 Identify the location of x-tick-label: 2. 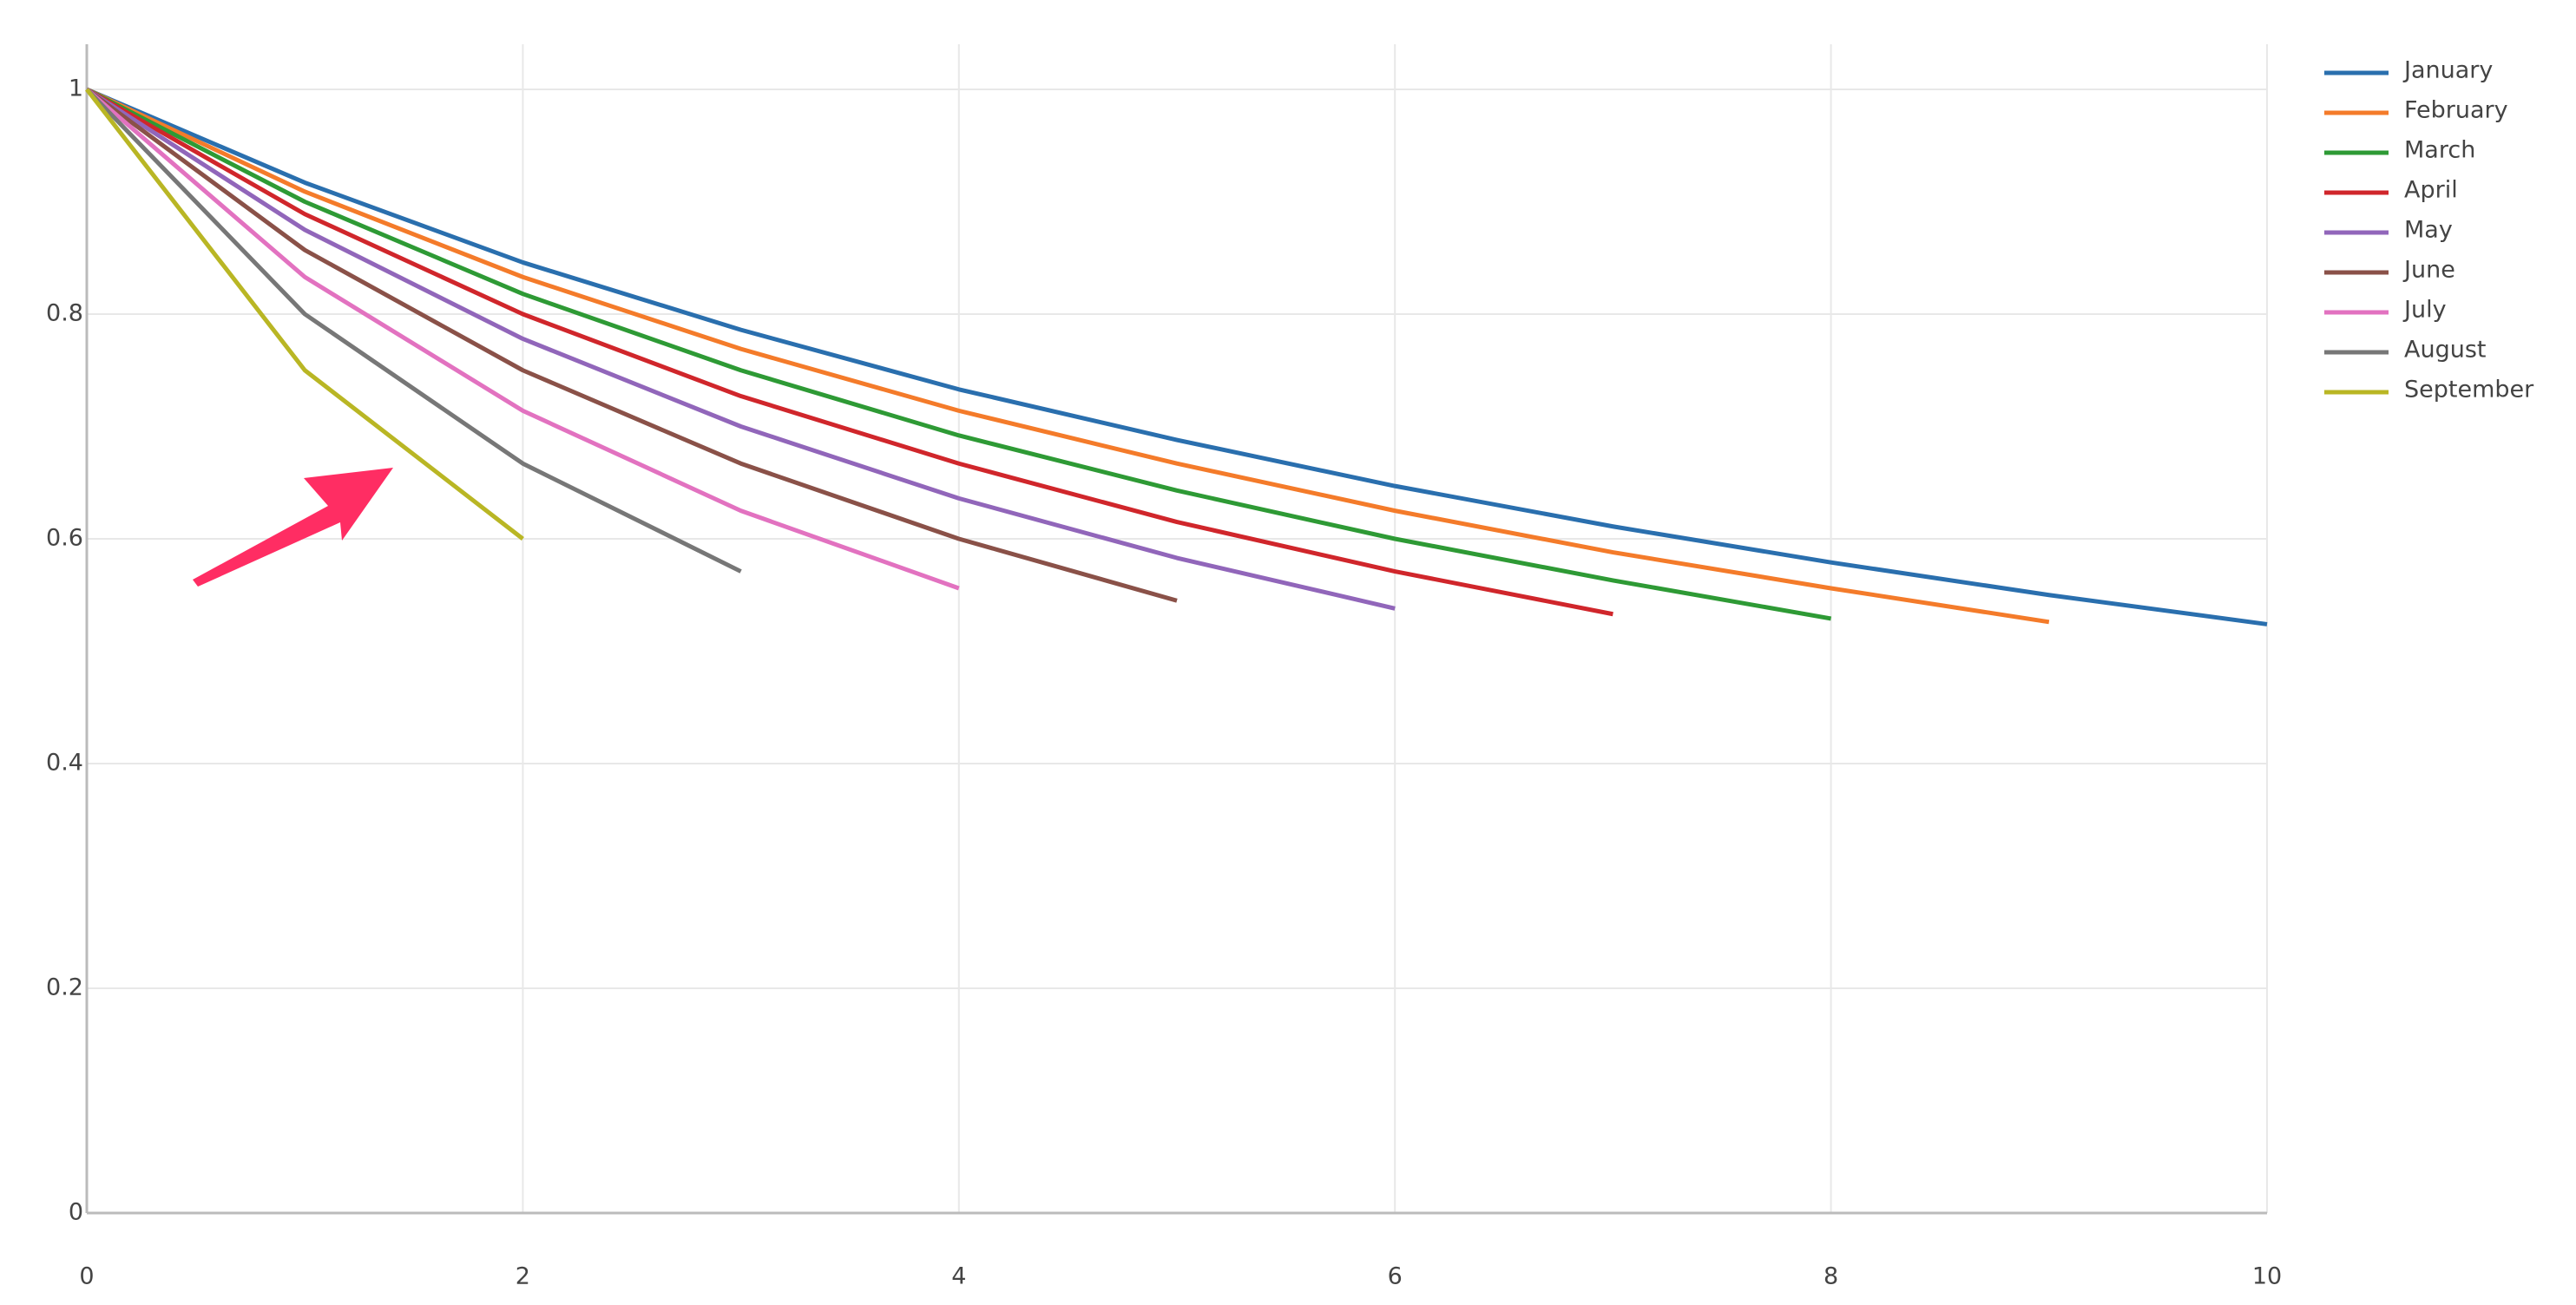
(523, 1276).